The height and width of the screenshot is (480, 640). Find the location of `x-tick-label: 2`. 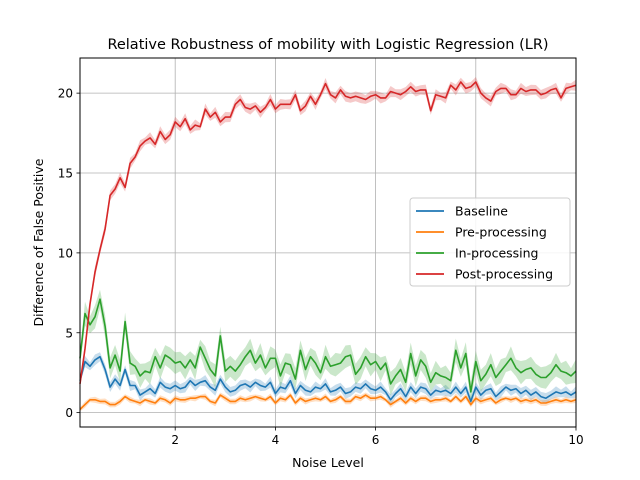

x-tick-label: 2 is located at coordinates (175, 440).